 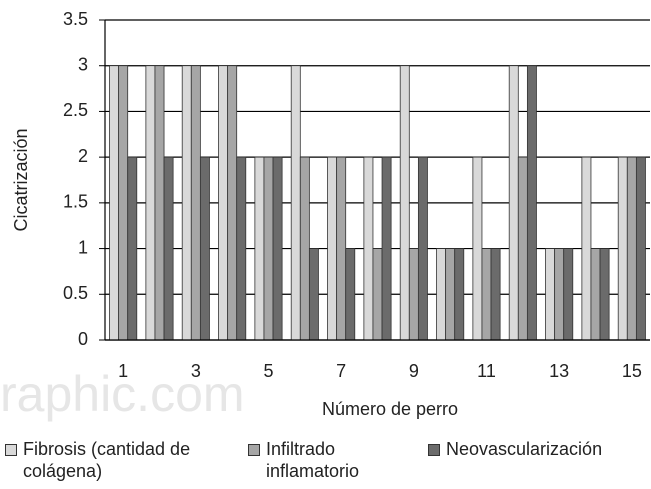 What do you see at coordinates (414, 371) in the screenshot?
I see `x-tick-label: 9` at bounding box center [414, 371].